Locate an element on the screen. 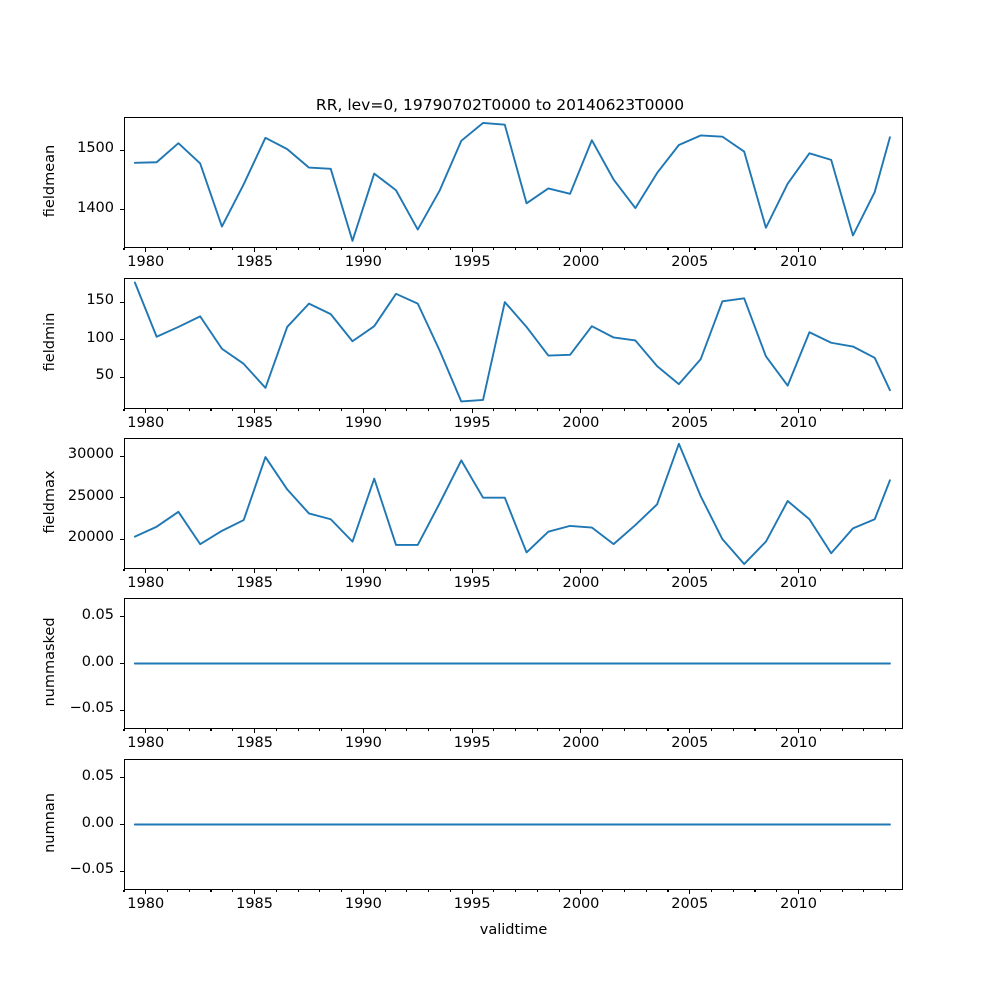  x-tick-label: 1980 is located at coordinates (146, 262).